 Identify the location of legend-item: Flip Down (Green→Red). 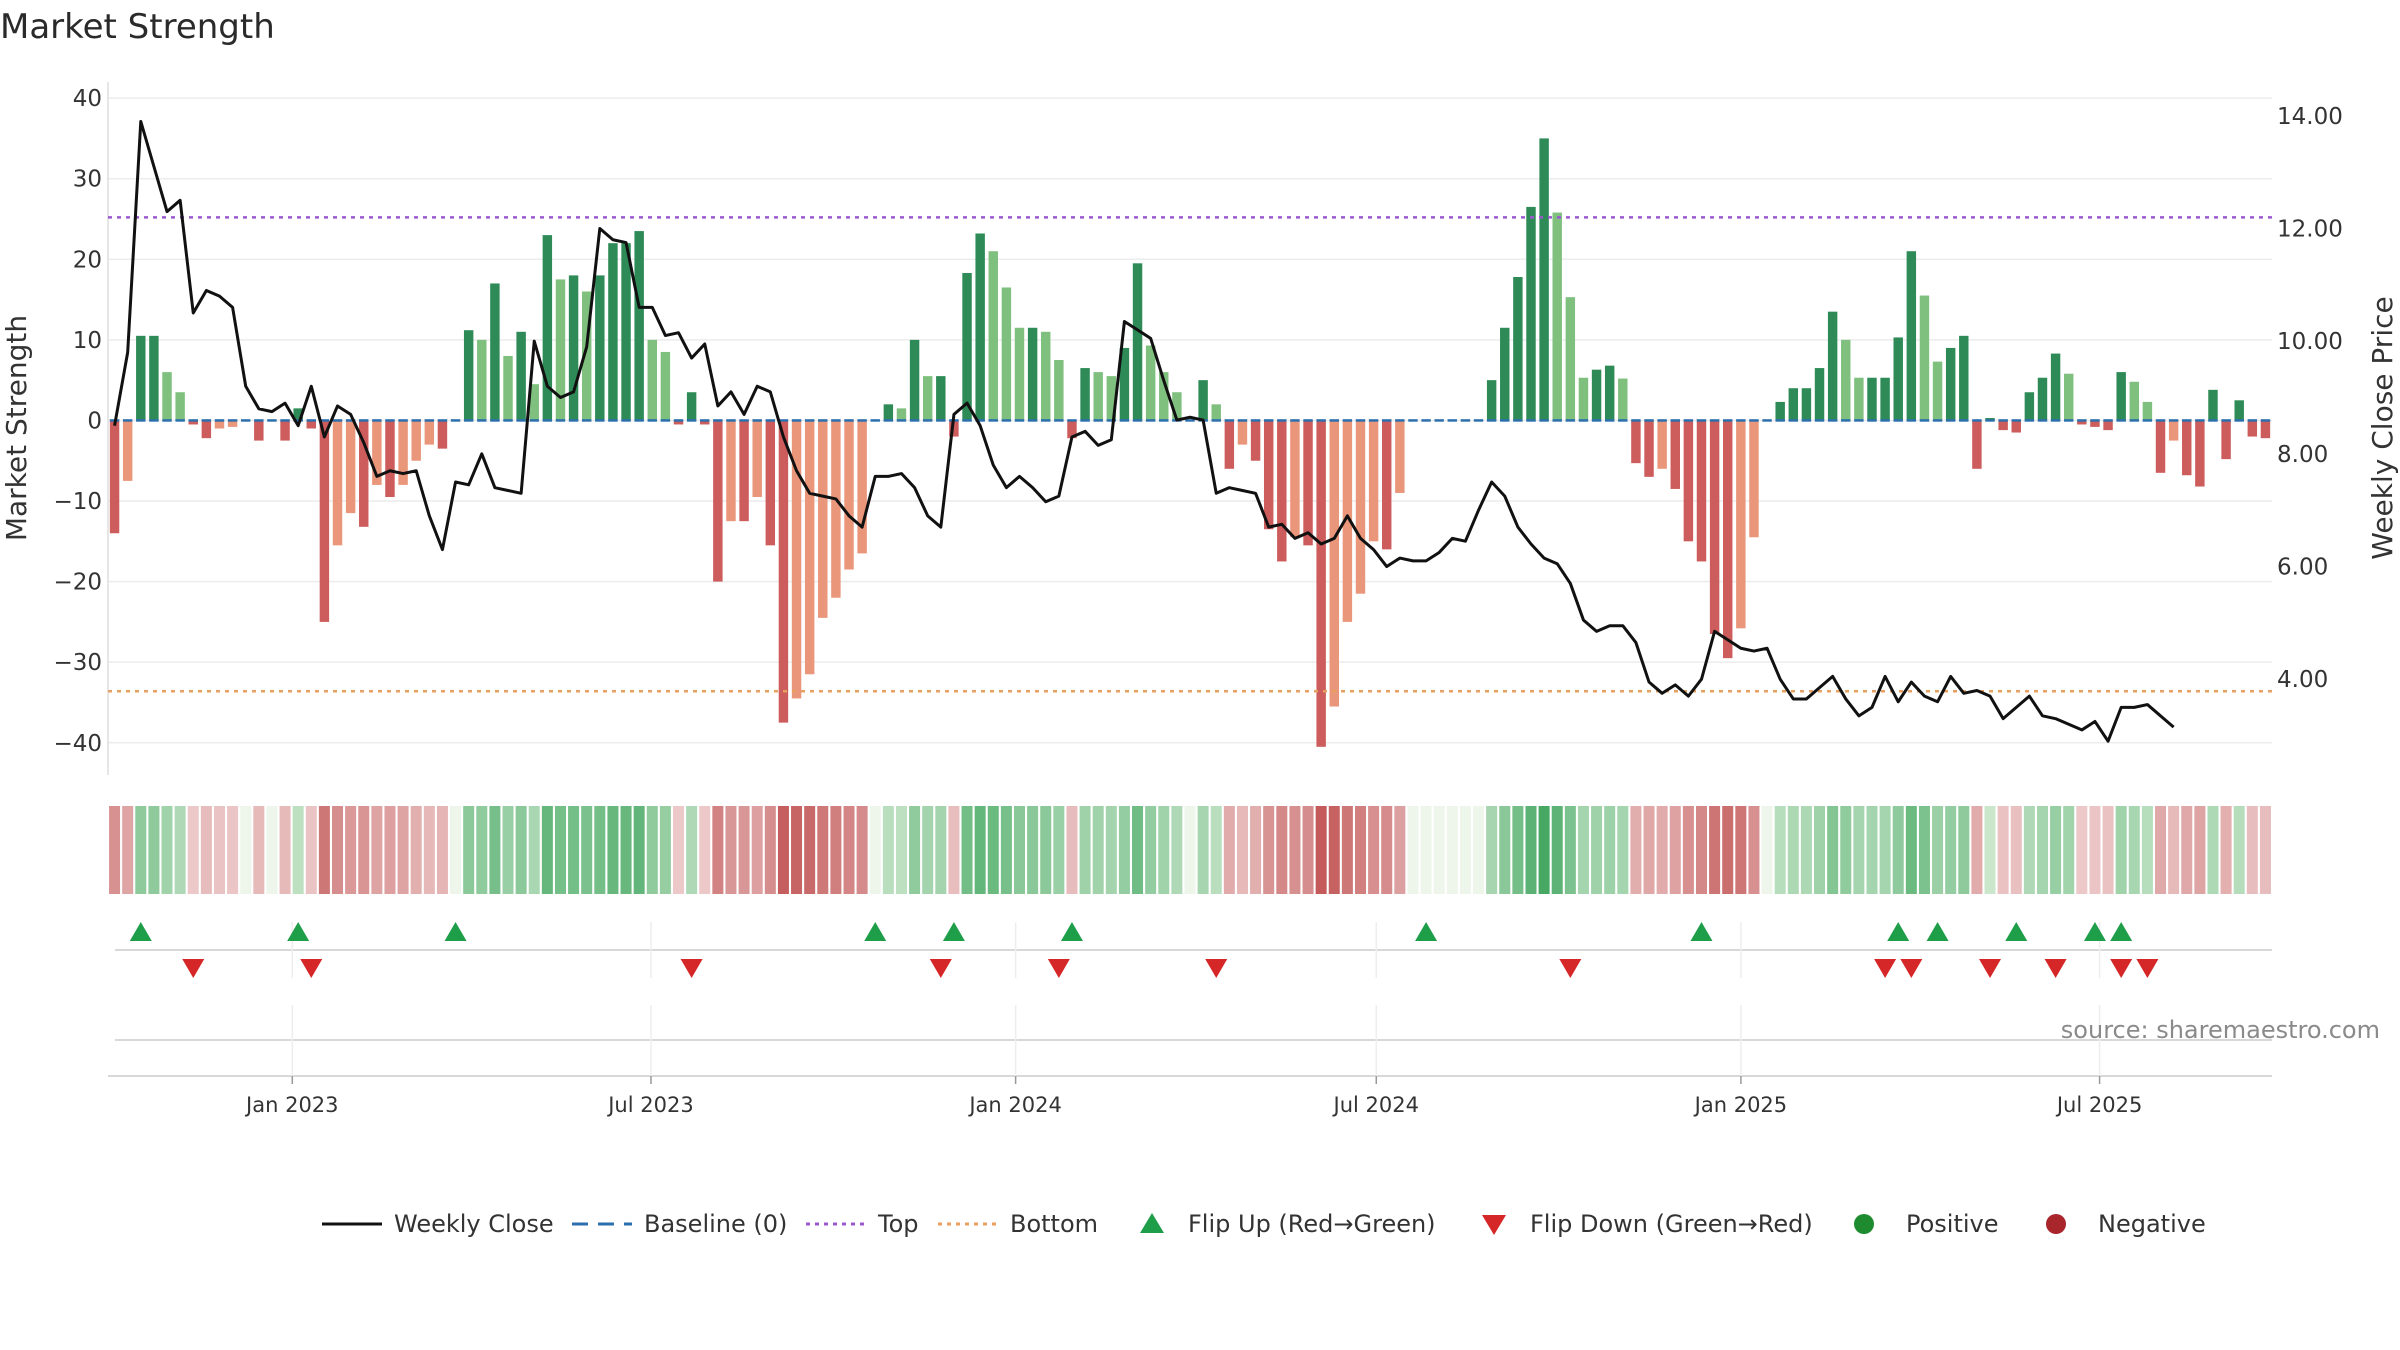
(1647, 1224).